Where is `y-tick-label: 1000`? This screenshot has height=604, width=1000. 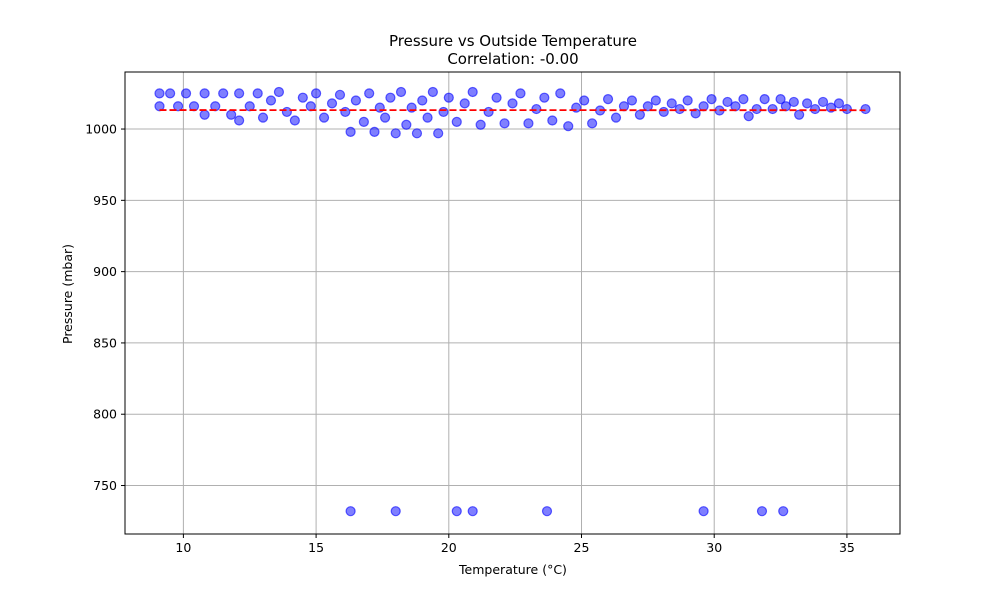
y-tick-label: 1000 is located at coordinates (101, 129).